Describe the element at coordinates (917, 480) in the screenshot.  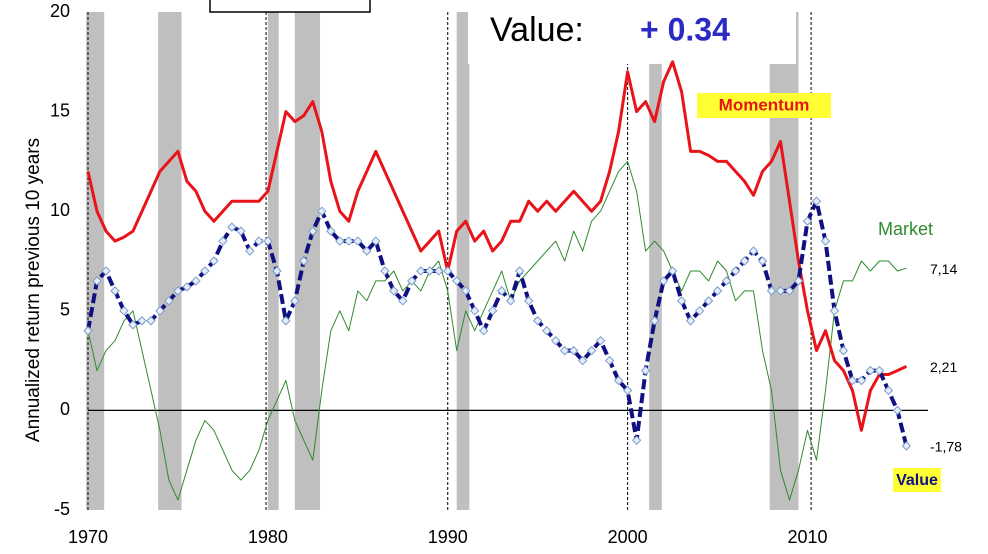
I see `series-label: Value` at that location.